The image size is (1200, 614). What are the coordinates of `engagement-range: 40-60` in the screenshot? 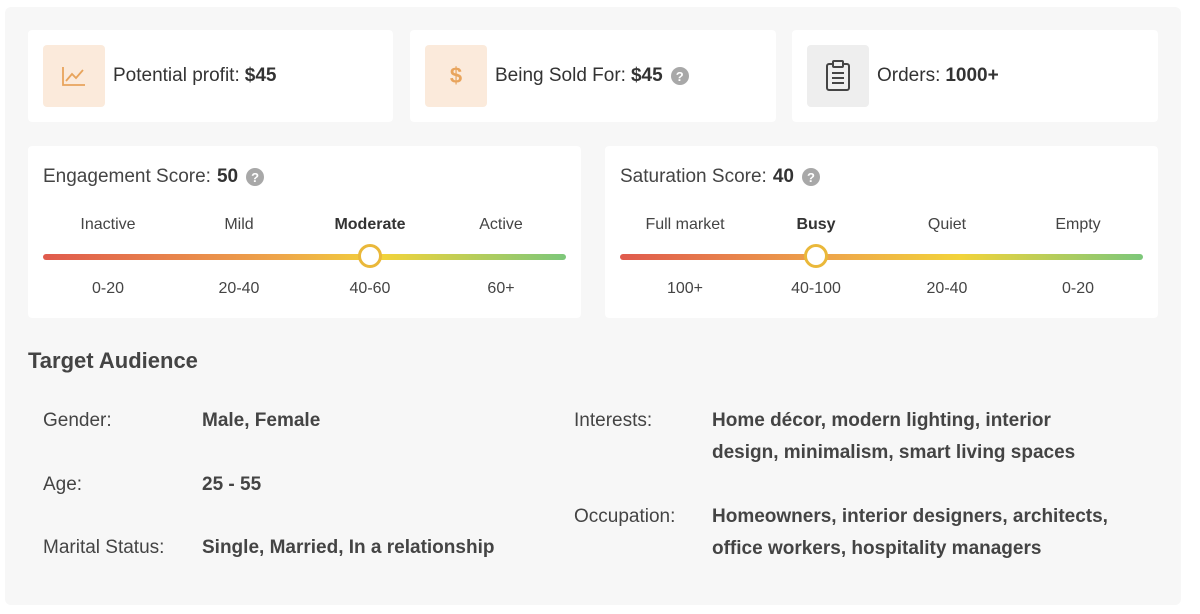 It's located at (370, 288).